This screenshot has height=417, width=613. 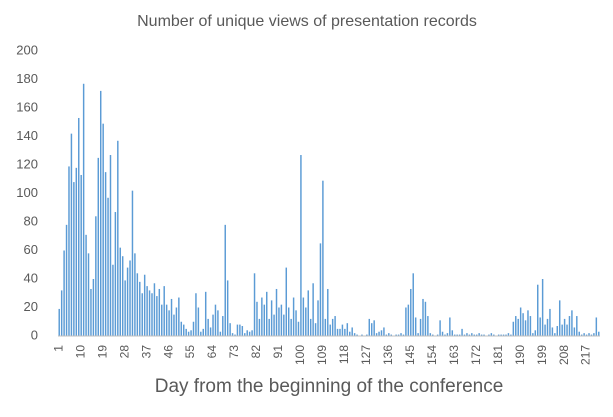 I want to click on x-tick-label: 82, so click(x=256, y=352).